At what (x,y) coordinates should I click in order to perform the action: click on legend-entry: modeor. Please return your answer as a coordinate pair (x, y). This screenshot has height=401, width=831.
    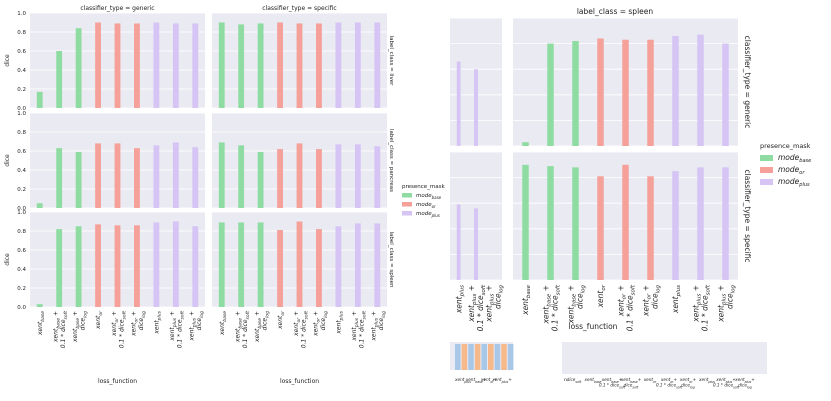
    Looking at the image, I should click on (791, 170).